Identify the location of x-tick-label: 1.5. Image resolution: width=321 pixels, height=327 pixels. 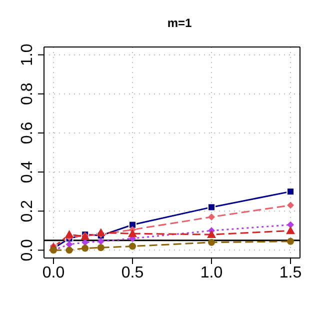
(290, 273).